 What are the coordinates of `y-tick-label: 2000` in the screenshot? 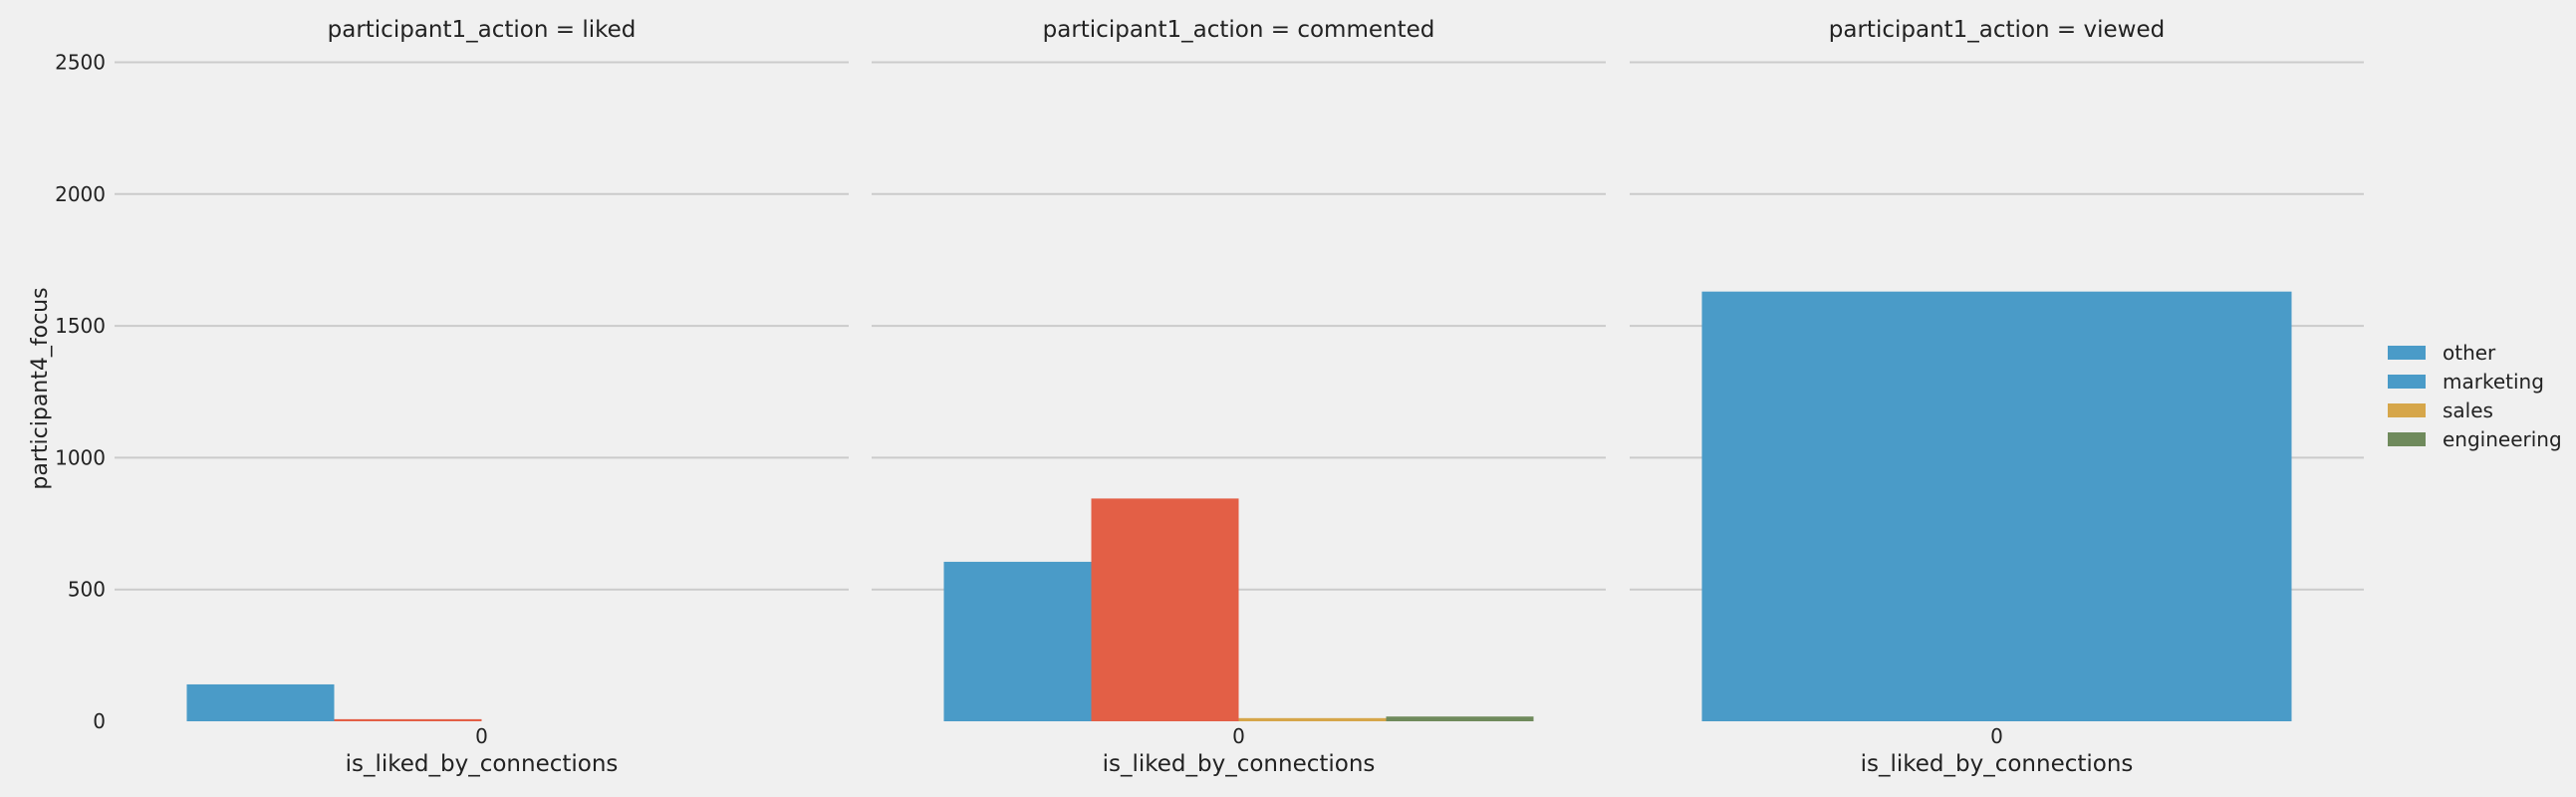 It's located at (80, 194).